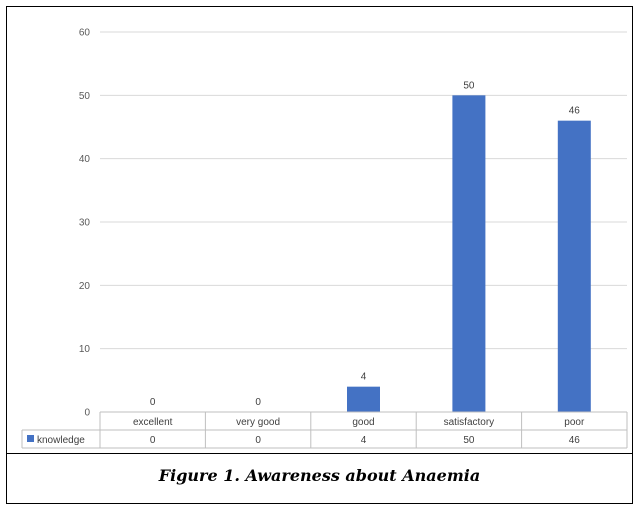 The width and height of the screenshot is (640, 511). Describe the element at coordinates (363, 422) in the screenshot. I see `x-tick-label: good` at that location.